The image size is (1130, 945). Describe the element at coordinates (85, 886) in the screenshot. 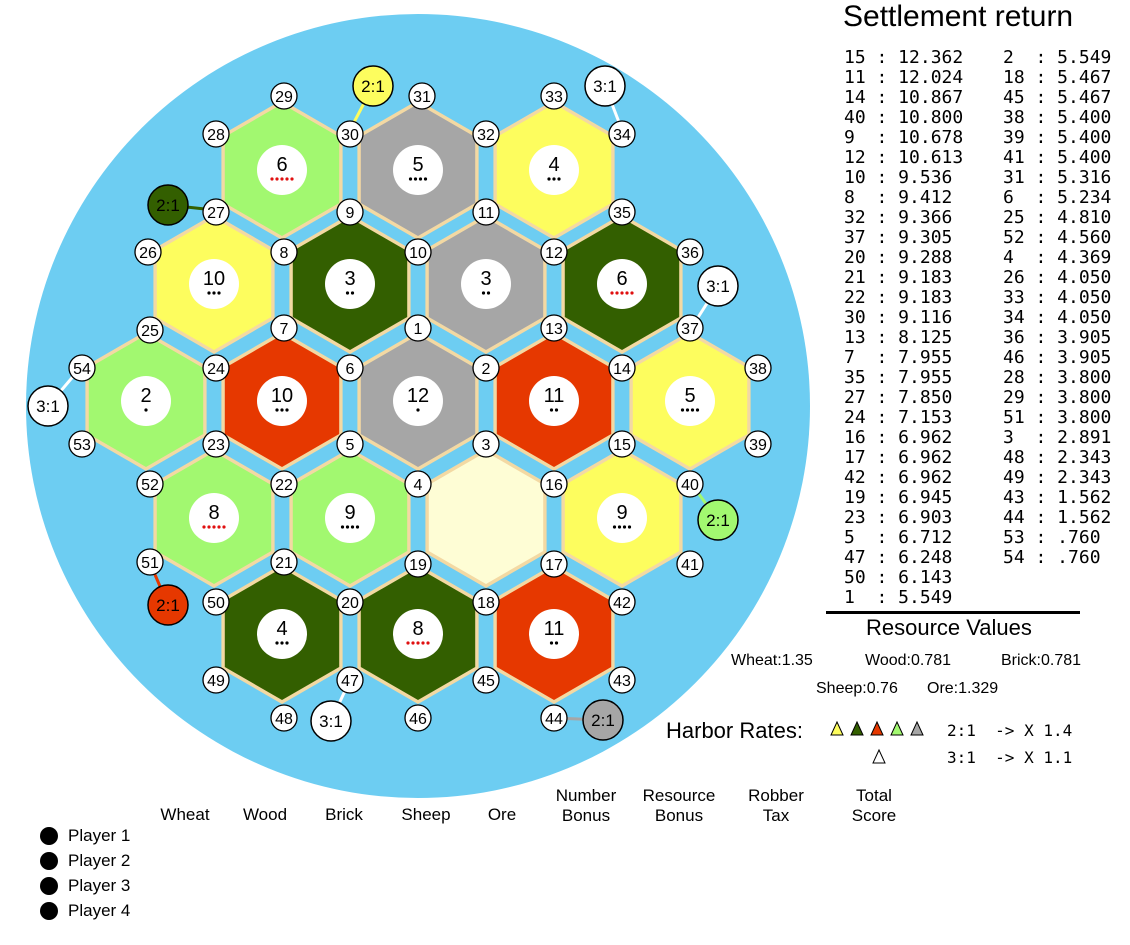

I see `player-row-3: Player 3` at that location.